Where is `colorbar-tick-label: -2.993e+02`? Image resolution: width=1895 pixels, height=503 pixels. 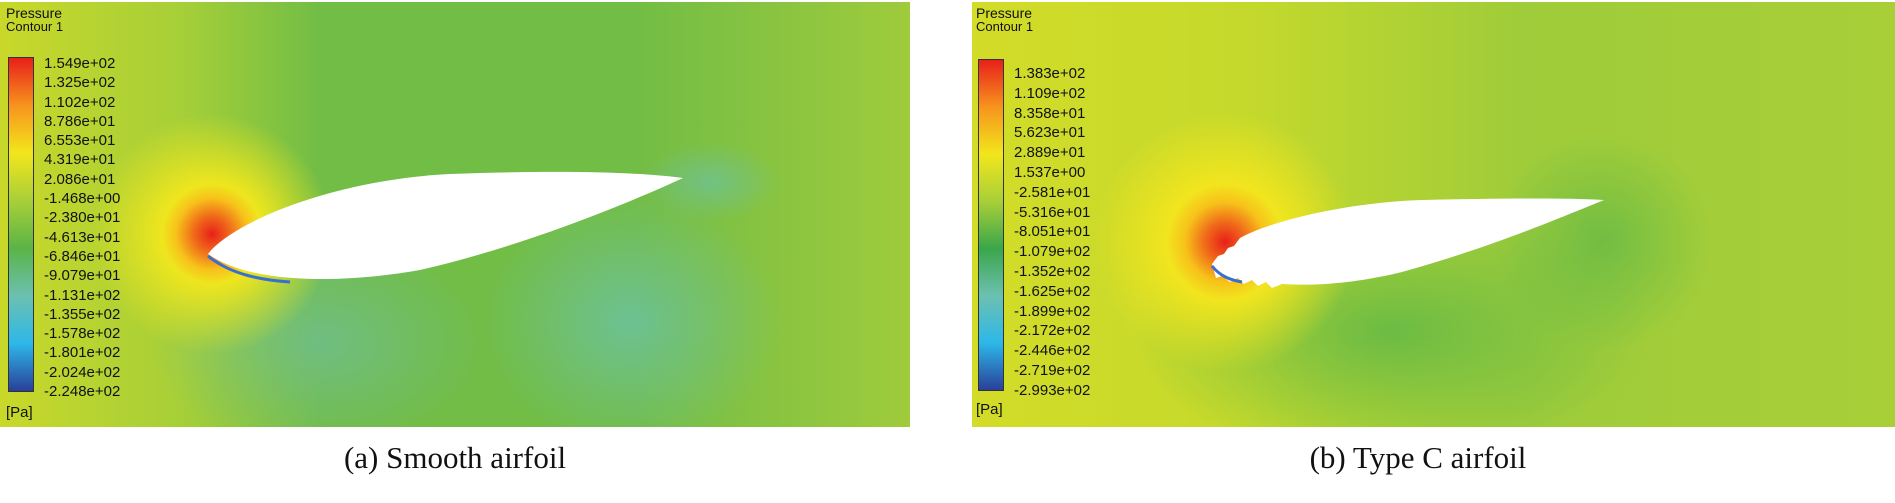 colorbar-tick-label: -2.993e+02 is located at coordinates (1052, 390).